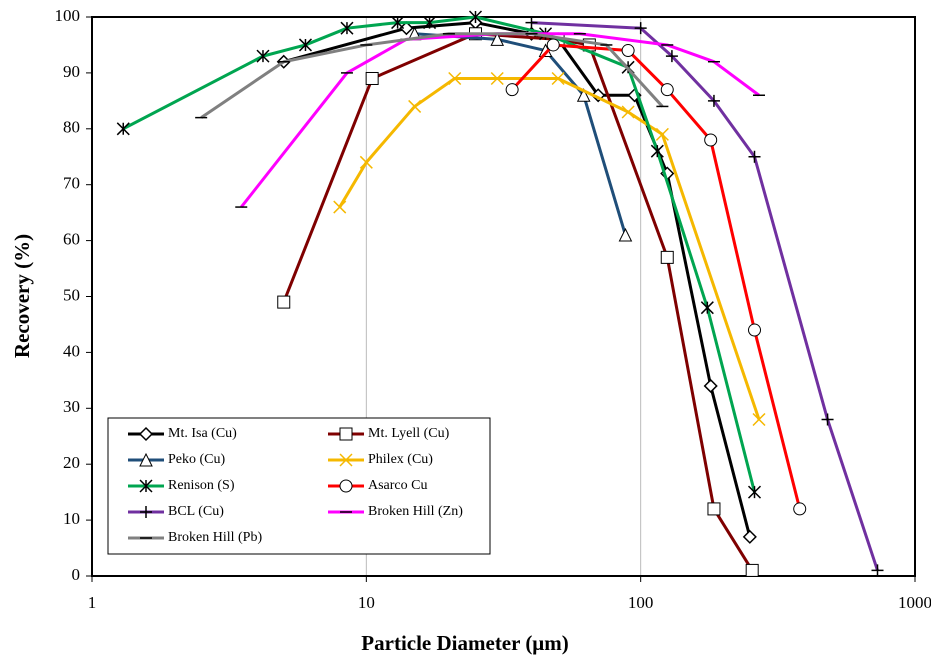 The image size is (931, 666). Describe the element at coordinates (400, 459) in the screenshot. I see `legend-label: Philex (Cu)` at that location.